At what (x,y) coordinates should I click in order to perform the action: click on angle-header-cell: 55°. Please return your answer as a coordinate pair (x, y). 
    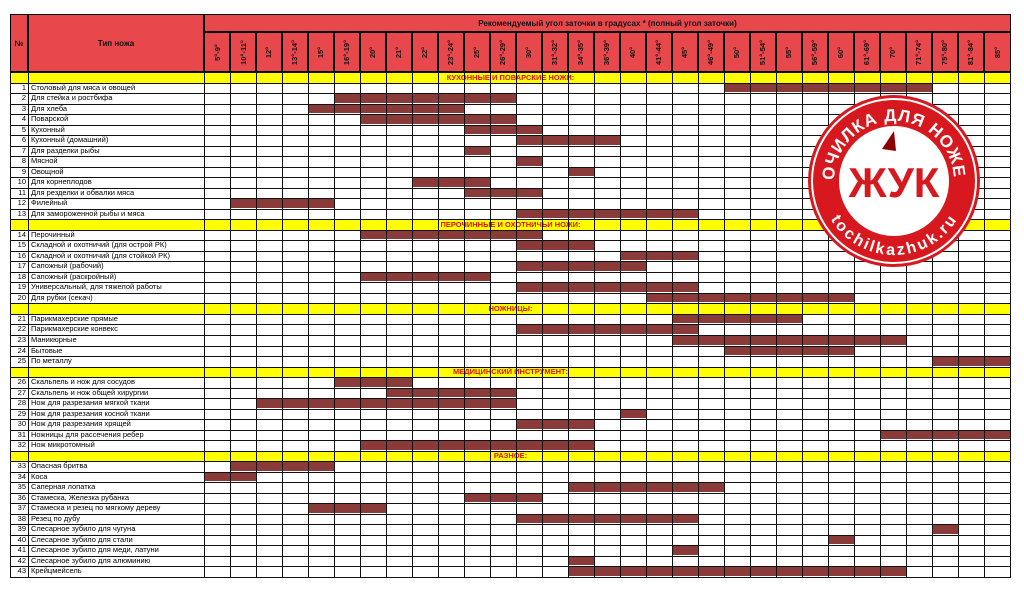
    Looking at the image, I should click on (789, 52).